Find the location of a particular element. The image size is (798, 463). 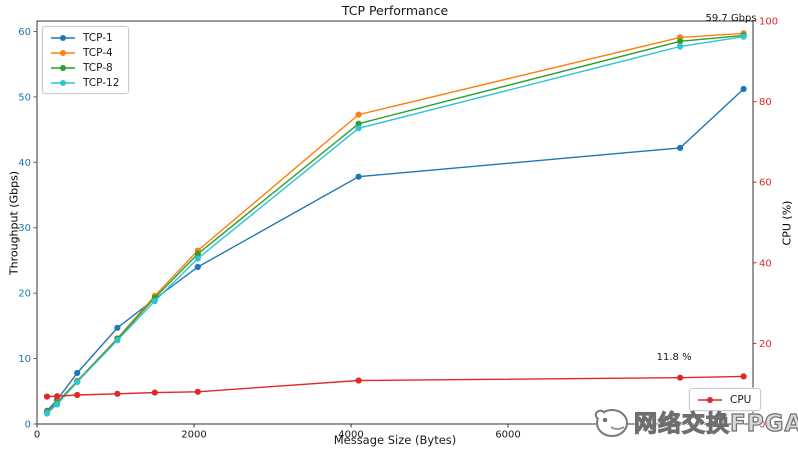

y-tick-label-right: 80 is located at coordinates (765, 102).